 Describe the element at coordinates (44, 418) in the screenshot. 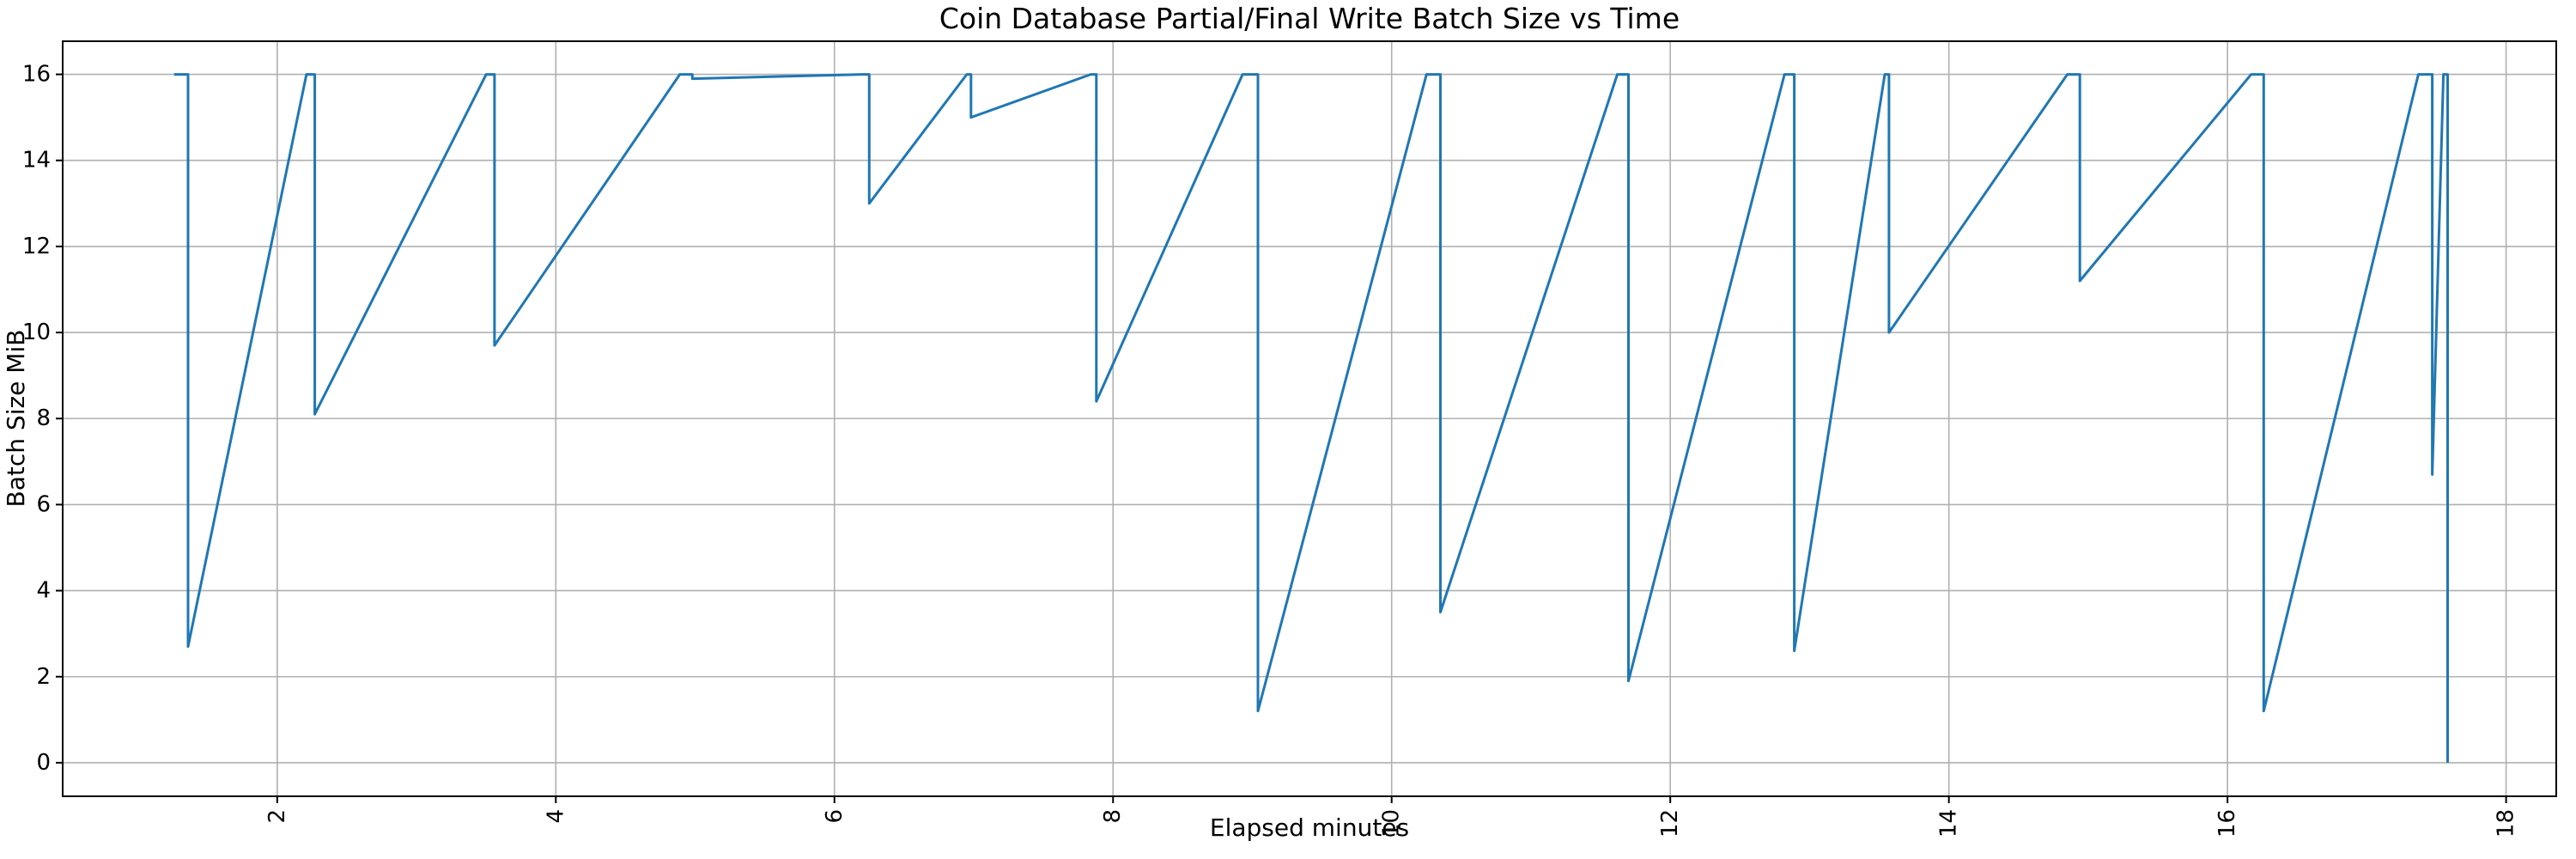

I see `y-tick-label: 8` at that location.